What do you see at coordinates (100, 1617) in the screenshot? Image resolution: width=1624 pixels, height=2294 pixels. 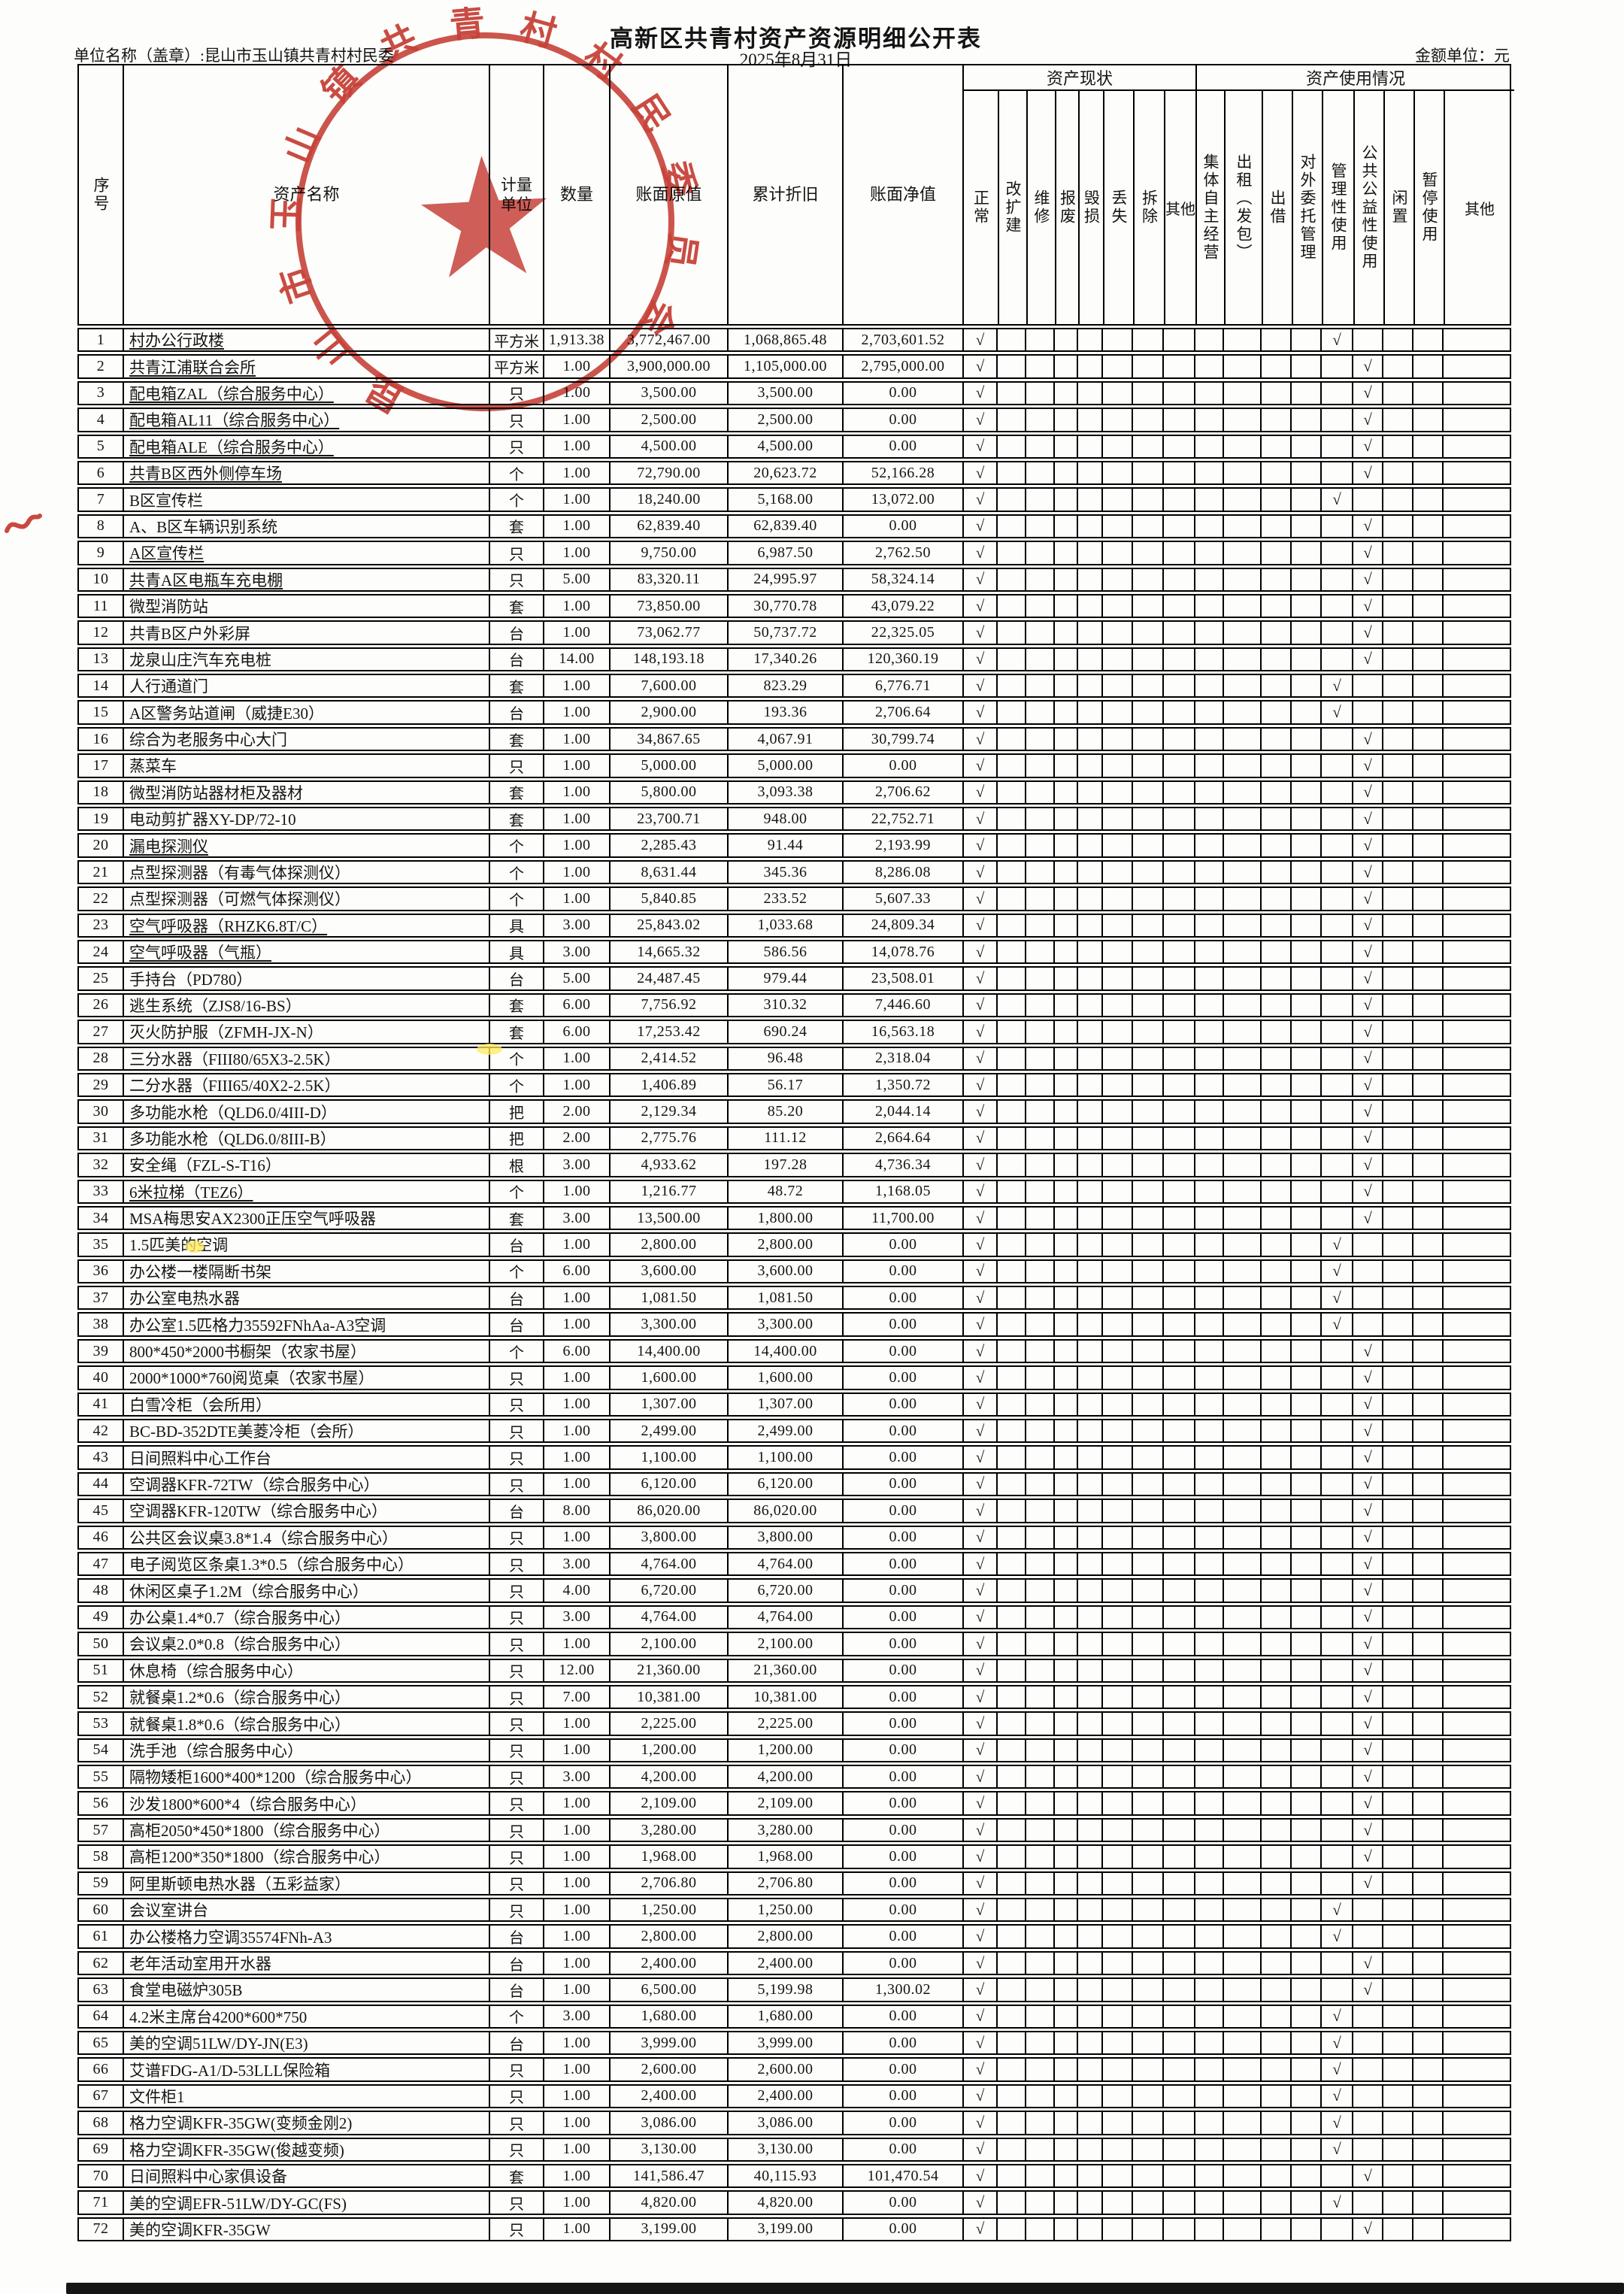 I see `cell-no-text: 49` at bounding box center [100, 1617].